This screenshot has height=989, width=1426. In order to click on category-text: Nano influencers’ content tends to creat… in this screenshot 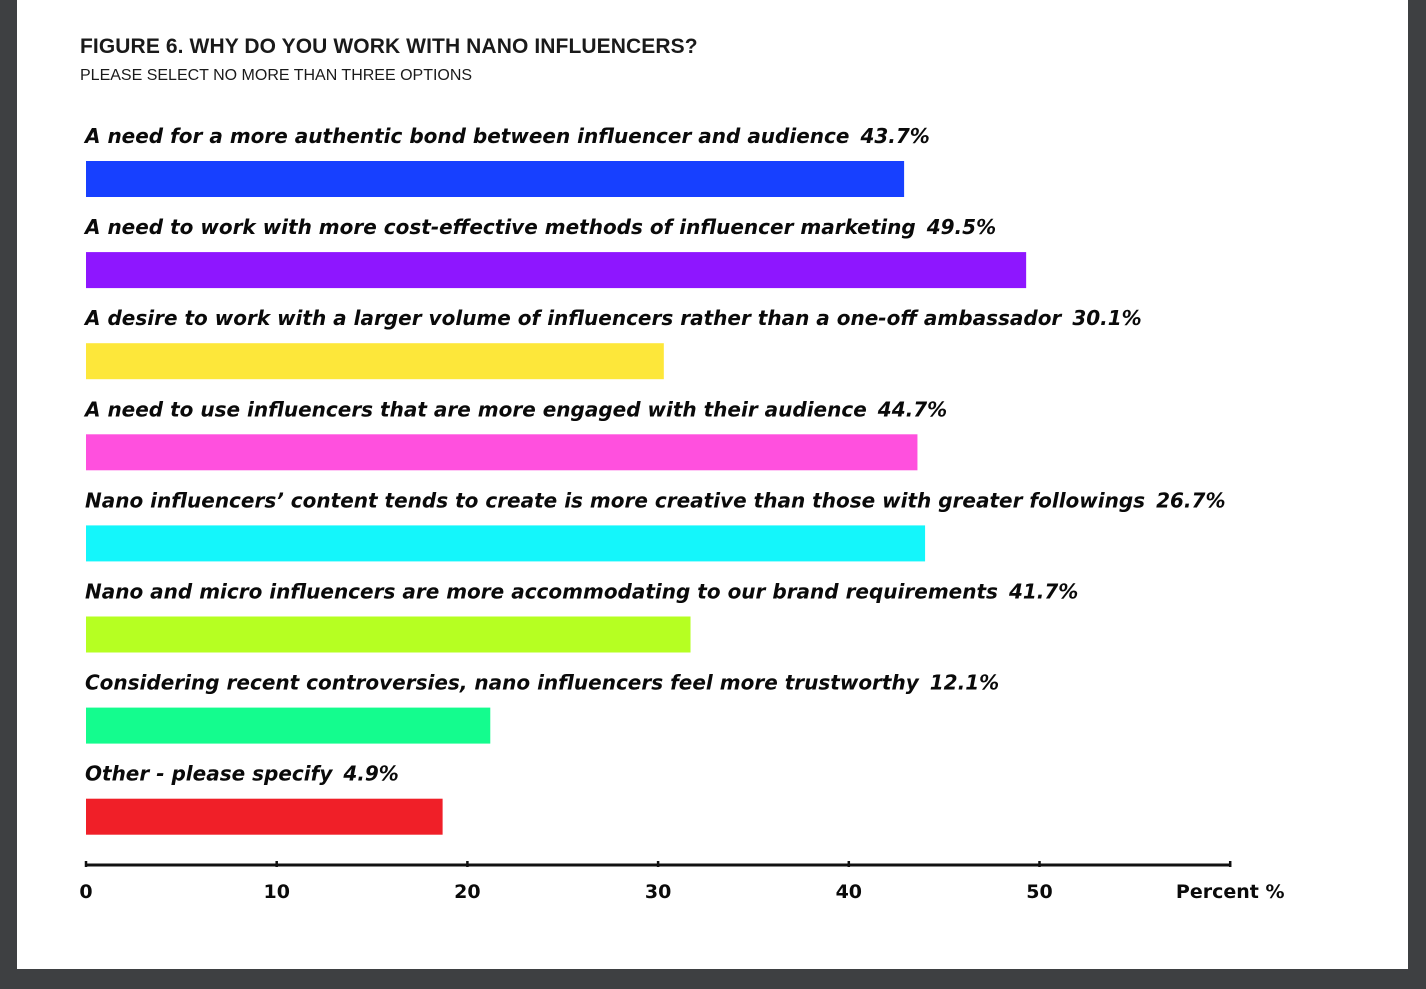, I will do `click(615, 500)`.